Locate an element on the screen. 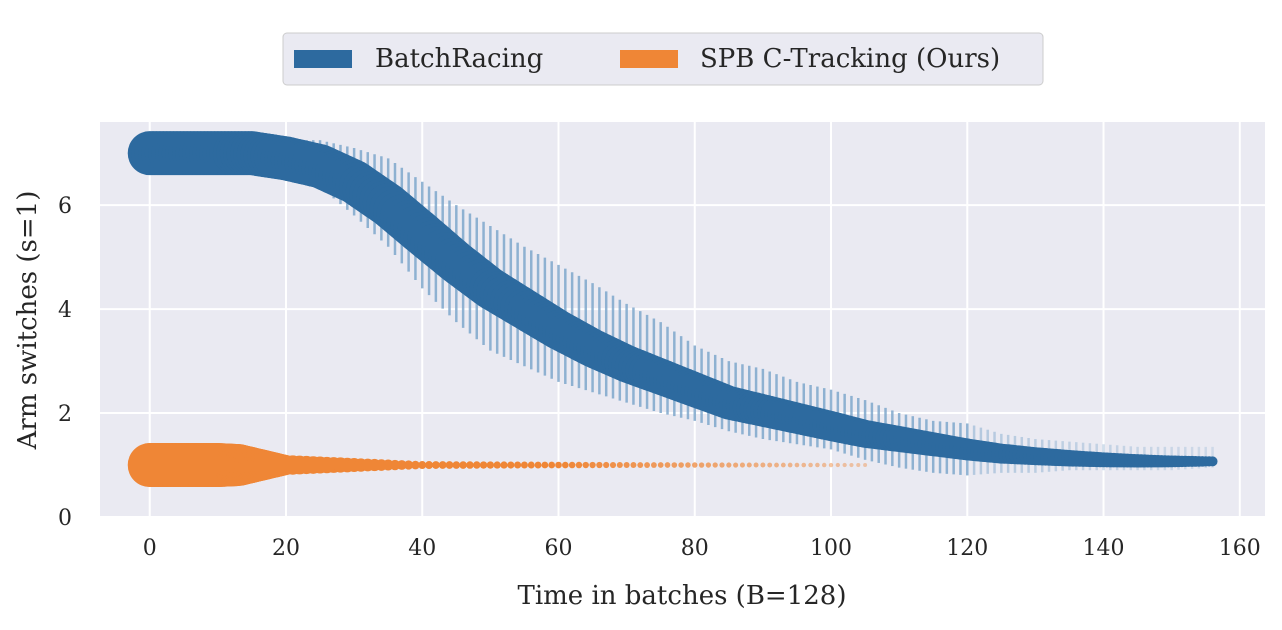 This screenshot has width=1282, height=630. x-tick-label: 40 is located at coordinates (422, 548).